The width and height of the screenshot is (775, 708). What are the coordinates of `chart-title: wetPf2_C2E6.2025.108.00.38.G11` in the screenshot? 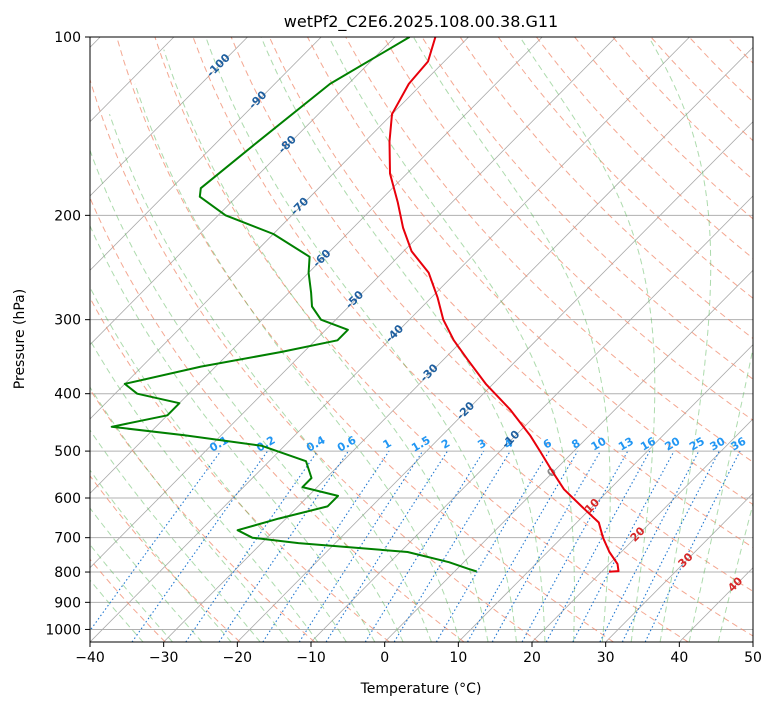 It's located at (421, 22).